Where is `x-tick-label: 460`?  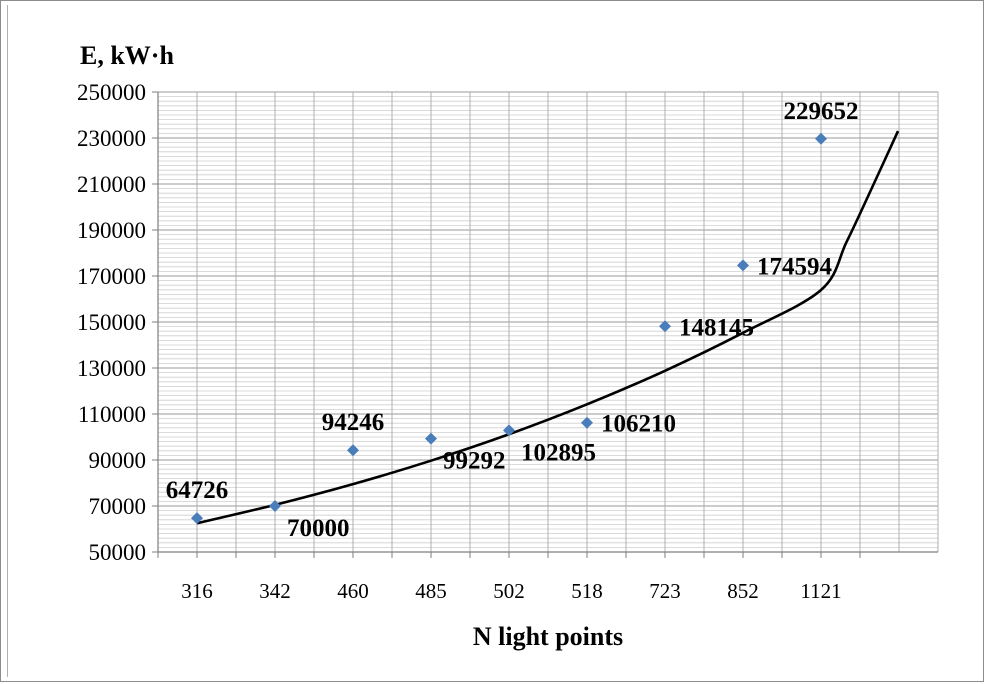
x-tick-label: 460 is located at coordinates (353, 591).